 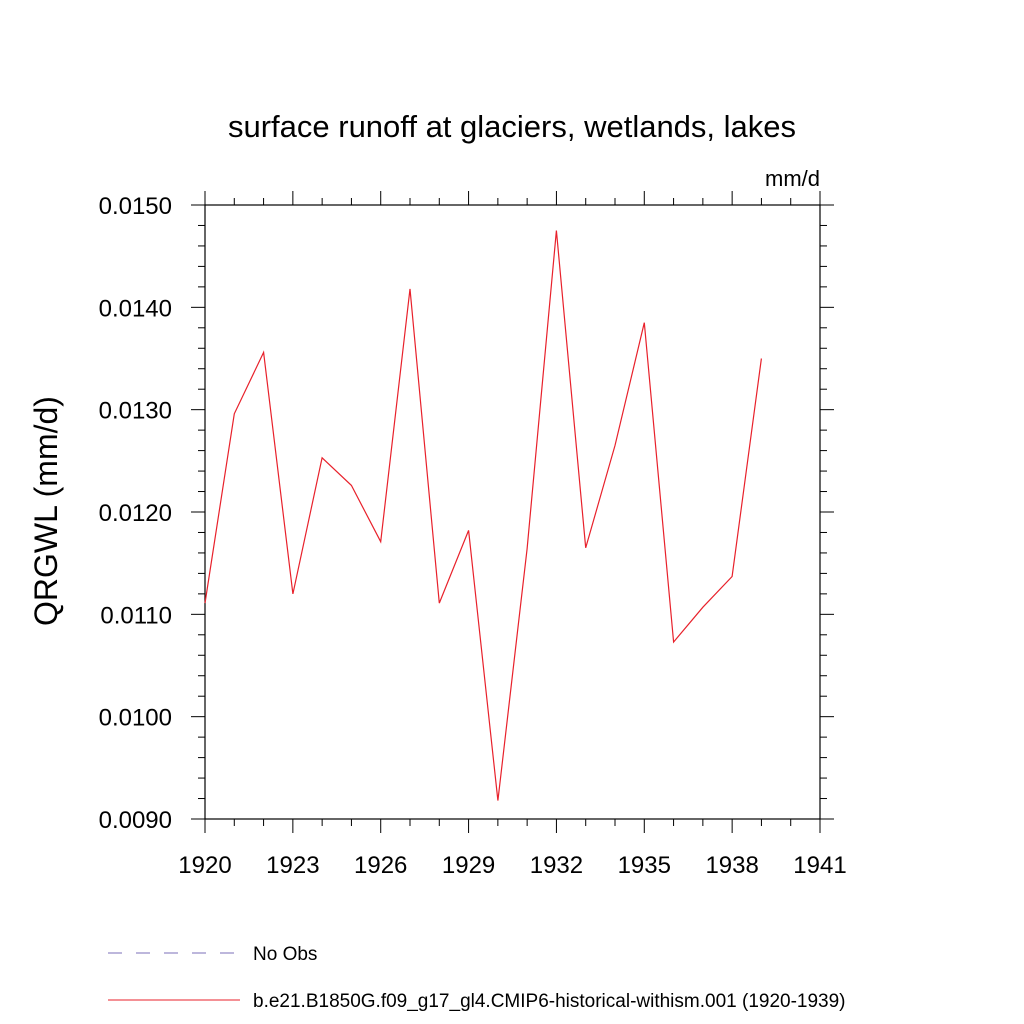 I want to click on y-tick-label: 0.0100, so click(x=135, y=718).